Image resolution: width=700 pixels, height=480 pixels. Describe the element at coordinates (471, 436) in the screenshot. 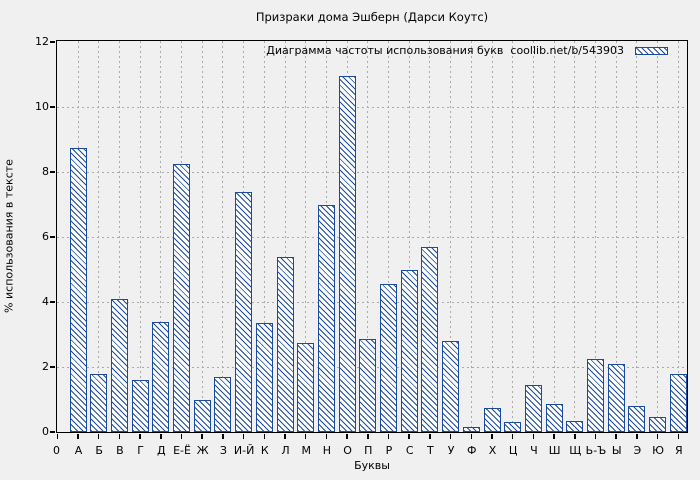

I see `x-tick-Ф` at that location.